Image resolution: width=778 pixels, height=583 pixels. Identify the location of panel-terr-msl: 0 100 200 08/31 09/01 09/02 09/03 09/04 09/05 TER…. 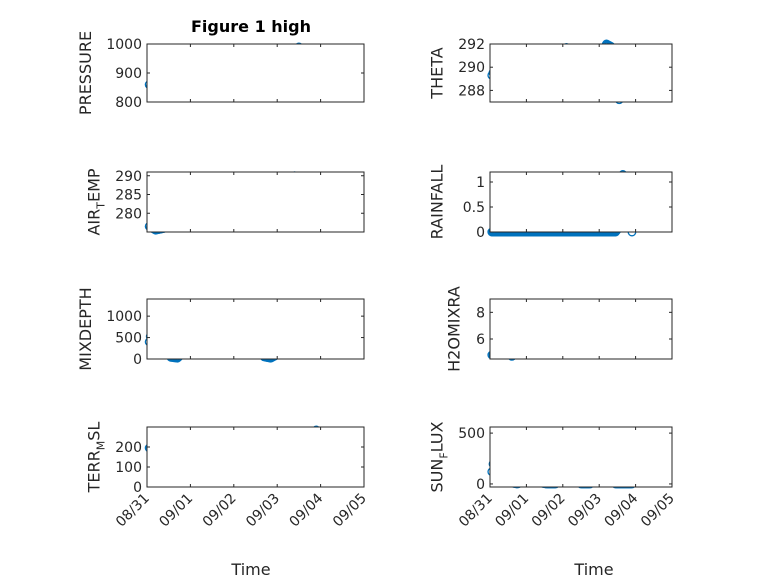
(227, 476).